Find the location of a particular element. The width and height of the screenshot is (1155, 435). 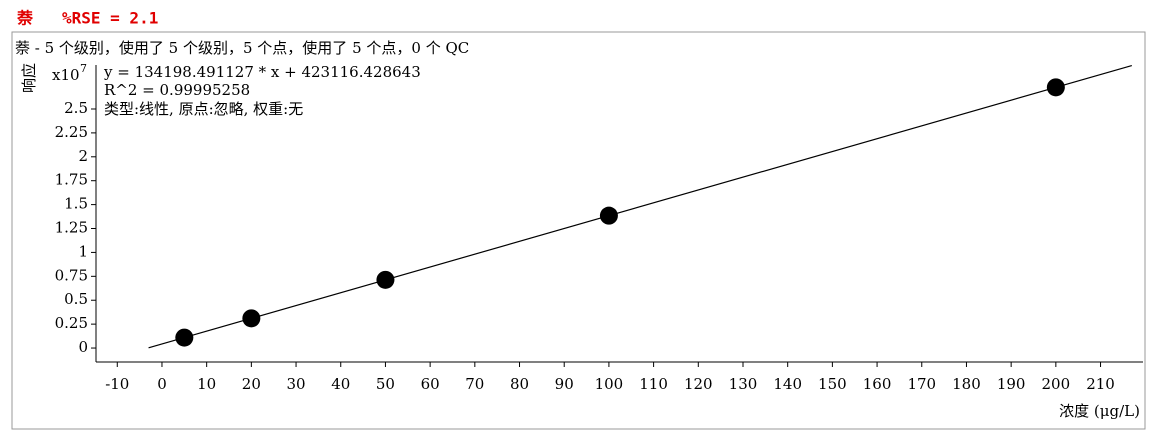

y-tick-label: 2.5 is located at coordinates (76, 108).